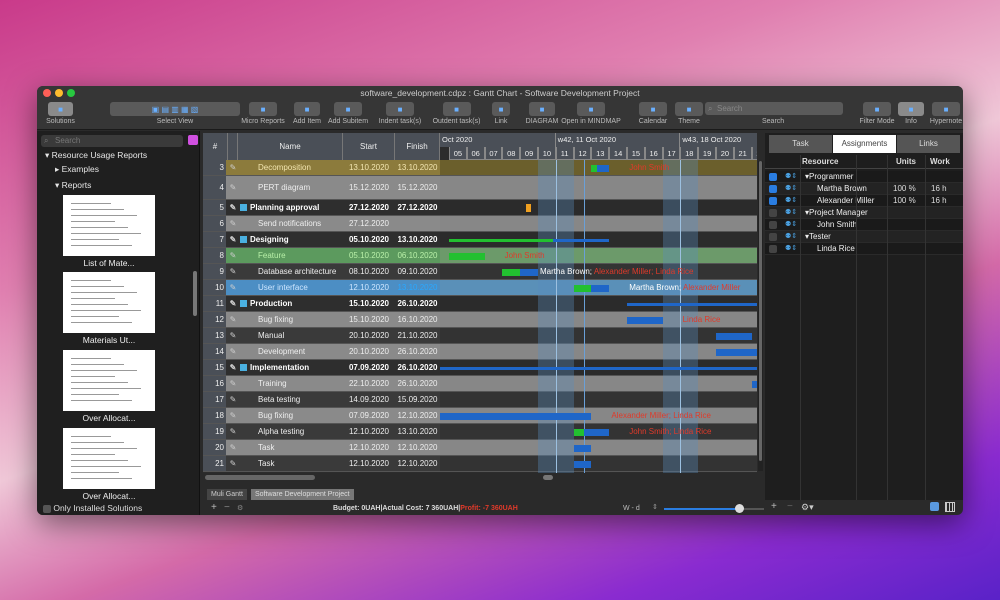 The height and width of the screenshot is (600, 1000). Describe the element at coordinates (321, 208) in the screenshot. I see `table-row: 5 ✎ Planning approval 27.12.2020 27.12.2020` at that location.